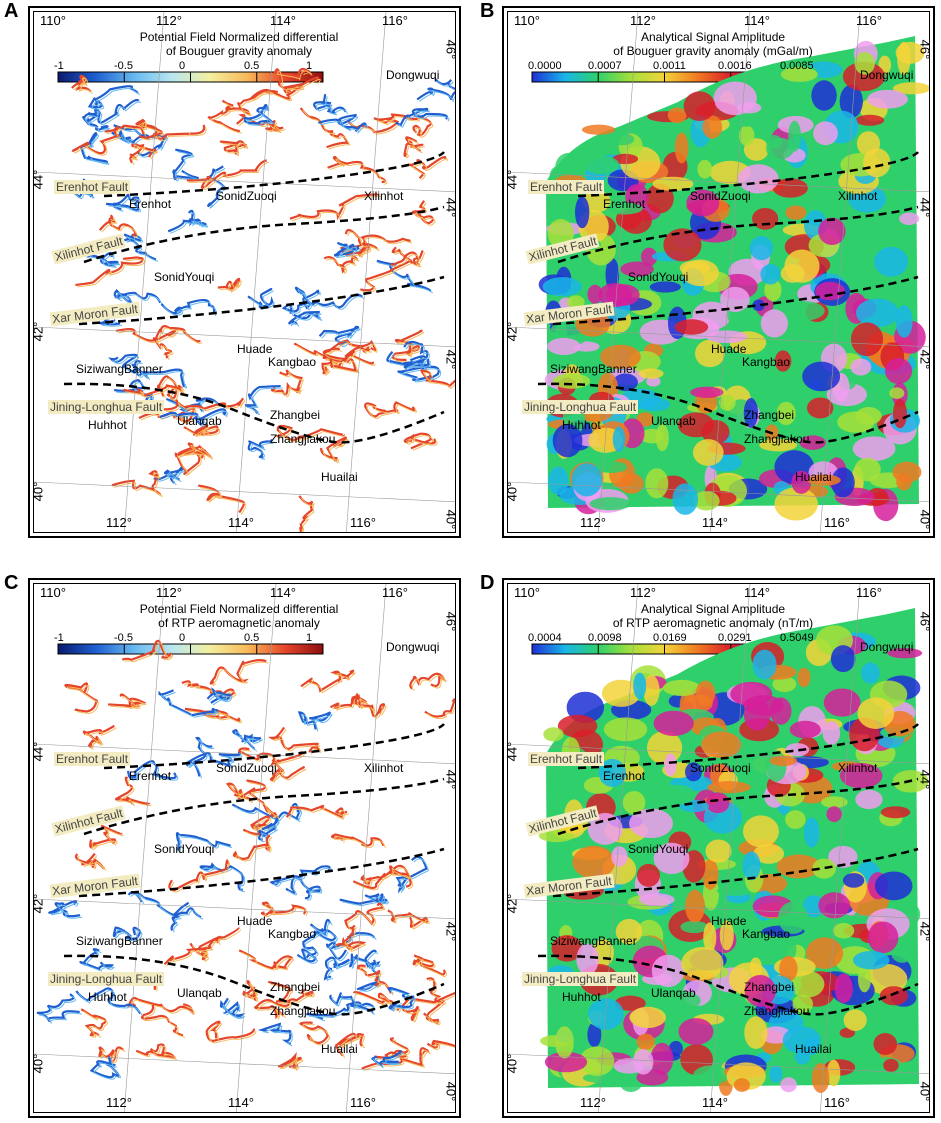 This screenshot has width=941, height=1123. Describe the element at coordinates (339, 477) in the screenshot. I see `place-huailai: Huailai` at that location.